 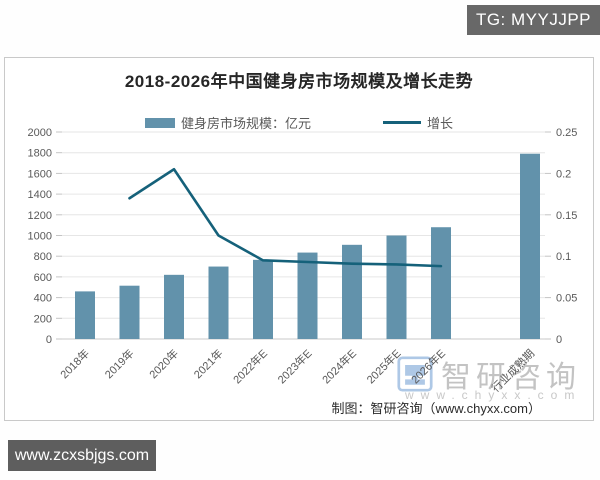 I want to click on watermark-url: www.chyxx.com, so click(x=493, y=395).